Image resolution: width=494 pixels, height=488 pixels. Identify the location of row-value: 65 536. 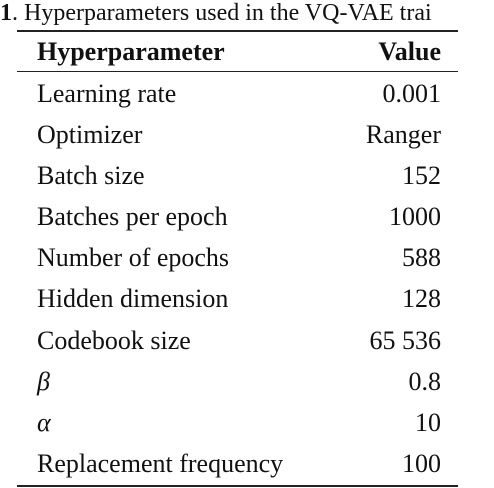
(405, 340).